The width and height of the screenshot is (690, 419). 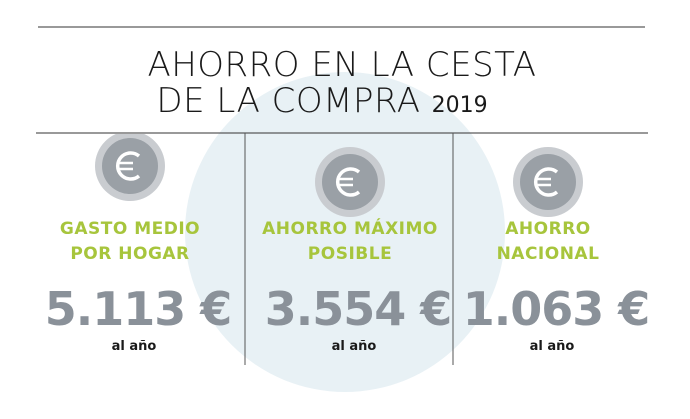 I want to click on title-line: DE LA COMPRA 2019, so click(x=321, y=101).